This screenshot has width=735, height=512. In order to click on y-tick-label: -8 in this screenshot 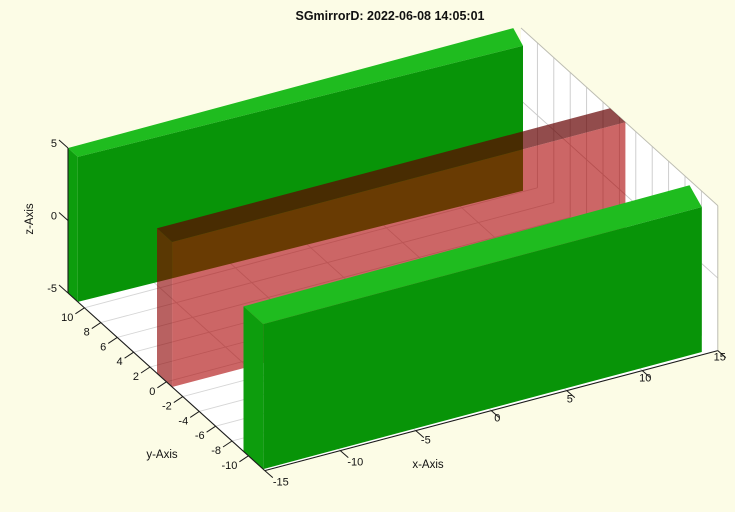, I will do `click(216, 451)`.